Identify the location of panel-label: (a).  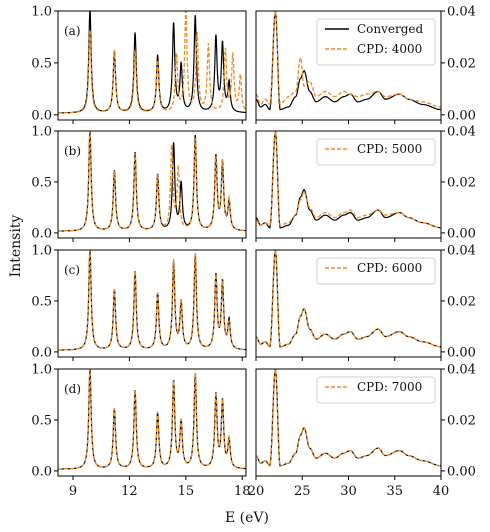
(72, 31).